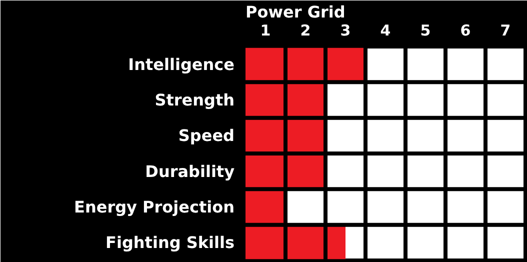  What do you see at coordinates (465, 31) in the screenshot?
I see `x-tick-label: 6` at bounding box center [465, 31].